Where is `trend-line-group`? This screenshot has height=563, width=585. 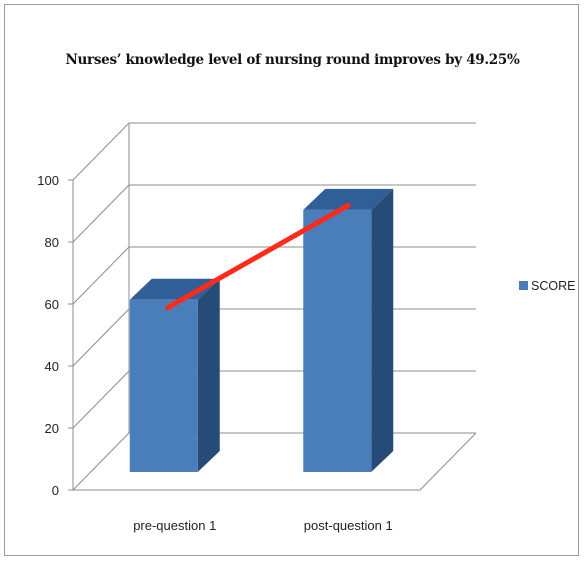
trend-line-group is located at coordinates (258, 256).